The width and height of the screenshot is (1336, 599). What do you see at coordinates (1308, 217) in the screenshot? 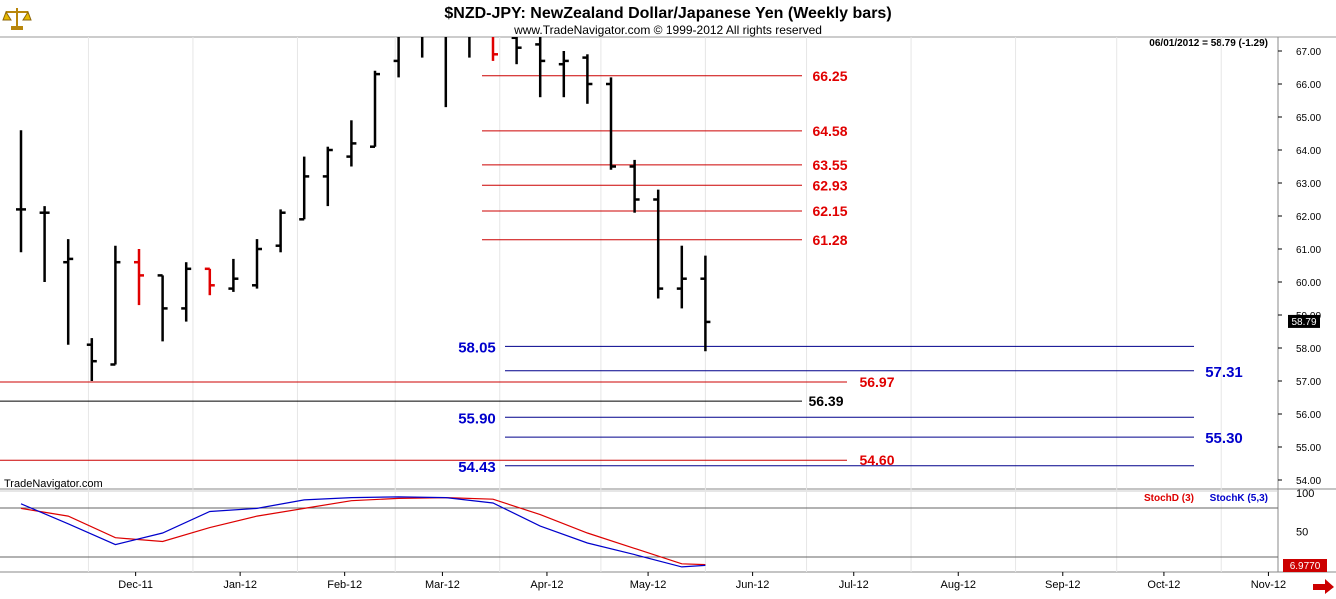
I see `y-tick-label: 62.00` at bounding box center [1308, 217].